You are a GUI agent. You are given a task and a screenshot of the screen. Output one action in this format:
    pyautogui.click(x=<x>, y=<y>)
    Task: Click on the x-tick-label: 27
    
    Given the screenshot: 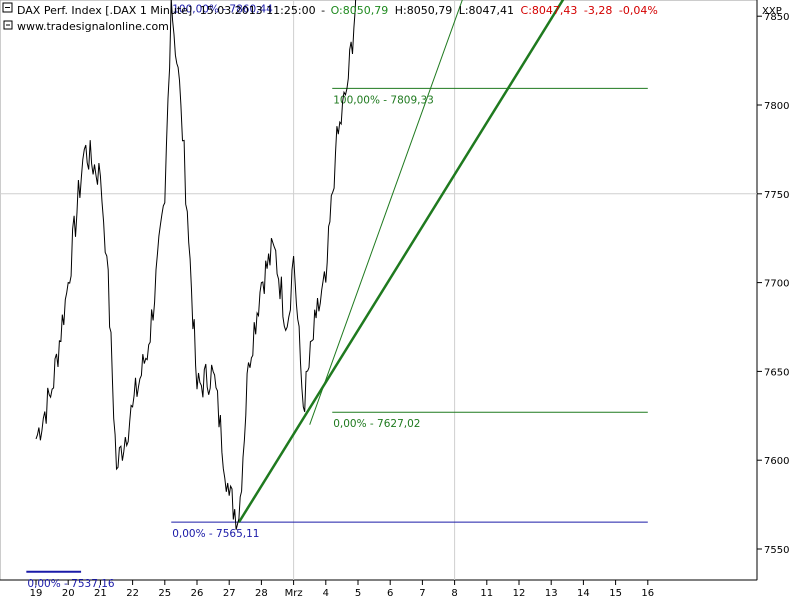 What is the action you would take?
    pyautogui.click(x=229, y=593)
    